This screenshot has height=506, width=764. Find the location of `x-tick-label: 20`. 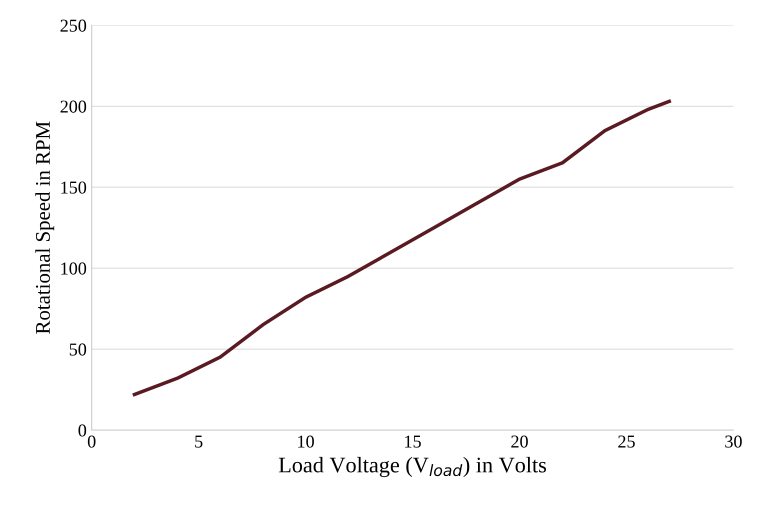

x-tick-label: 20 is located at coordinates (519, 441).